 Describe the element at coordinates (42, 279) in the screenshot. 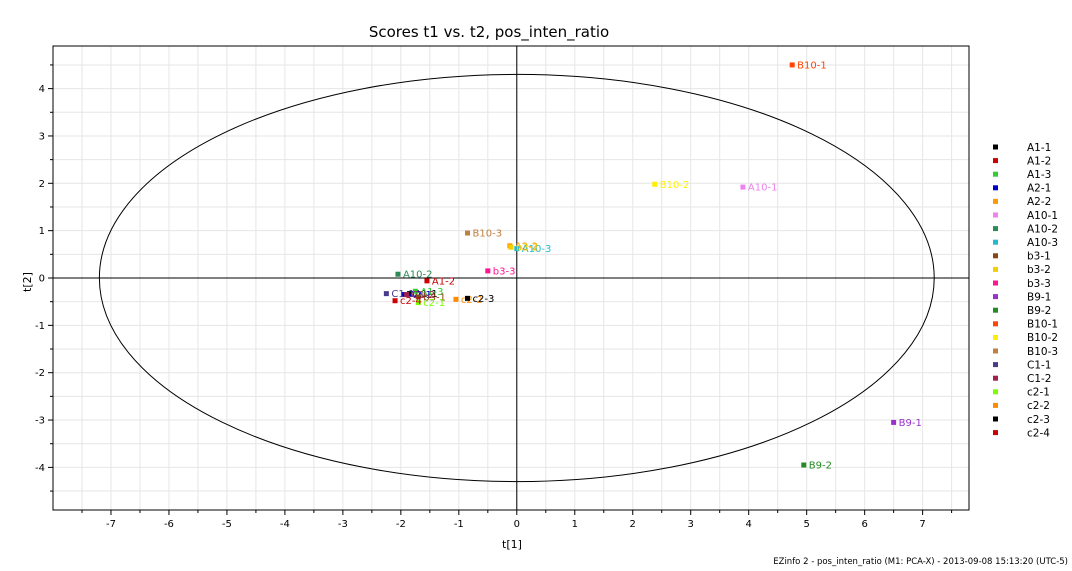

I see `y-tick-label: 0` at that location.